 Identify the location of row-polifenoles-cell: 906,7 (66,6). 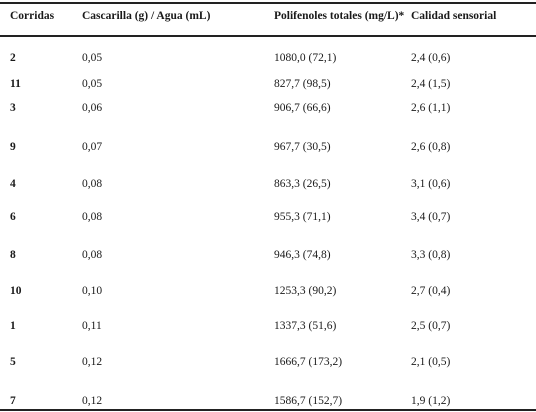
(302, 108).